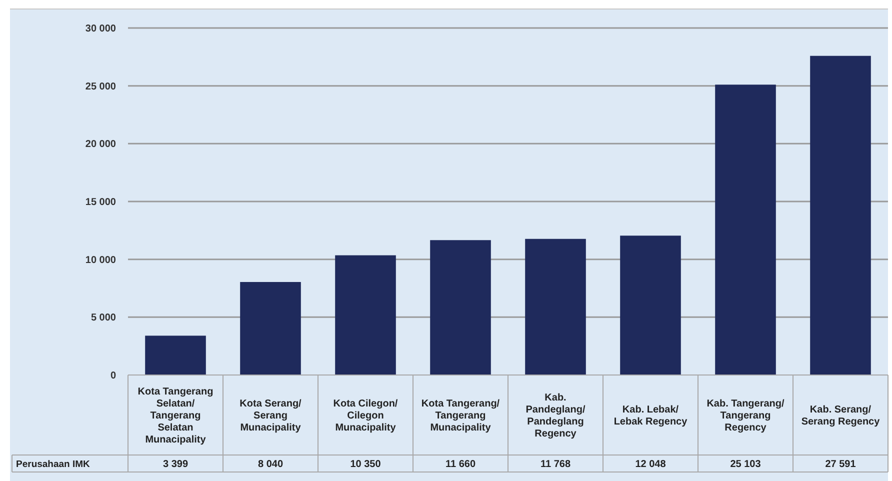  I want to click on x-tick-label: Kota Tangerang Selatan/ Tangerang Selatan Munacipality, so click(176, 416).